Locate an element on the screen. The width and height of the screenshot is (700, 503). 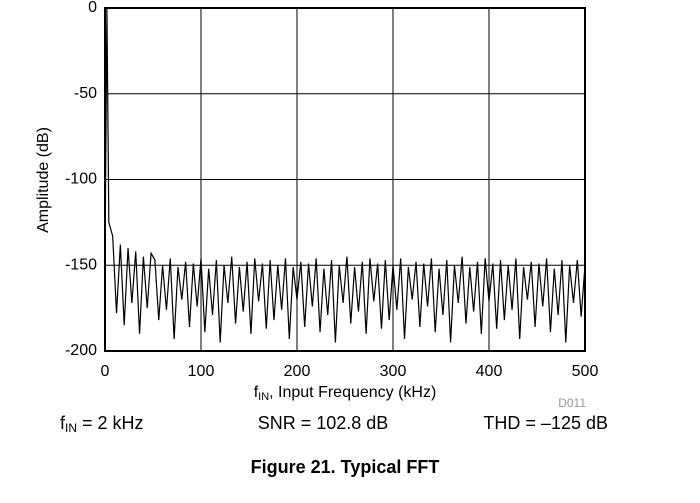
x-tick-label: 100 is located at coordinates (201, 371).